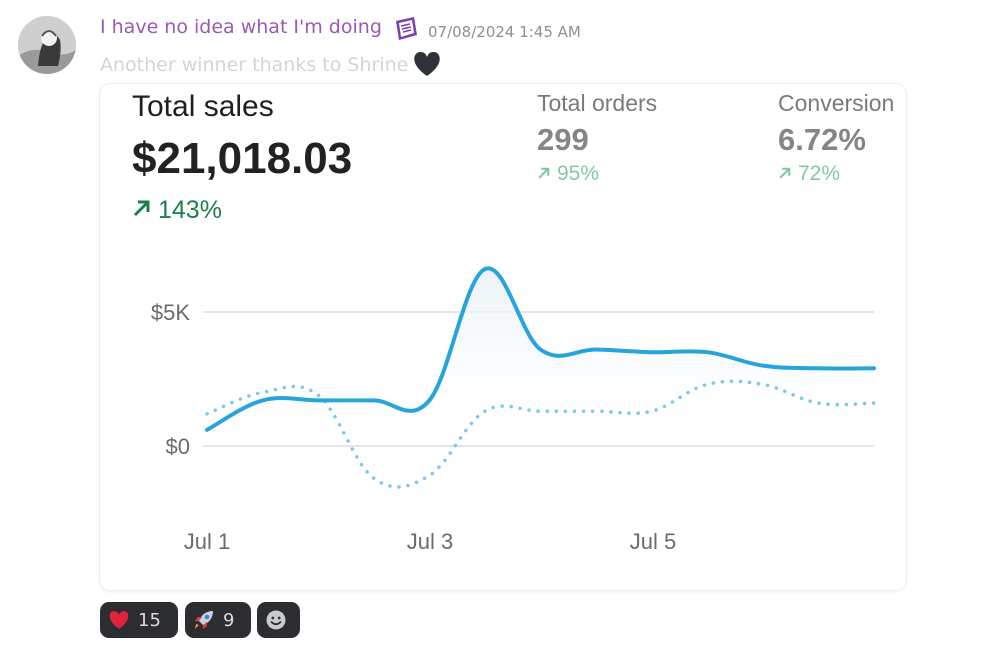 The image size is (1000, 669). What do you see at coordinates (427, 66) in the screenshot?
I see `black-heart-icon` at bounding box center [427, 66].